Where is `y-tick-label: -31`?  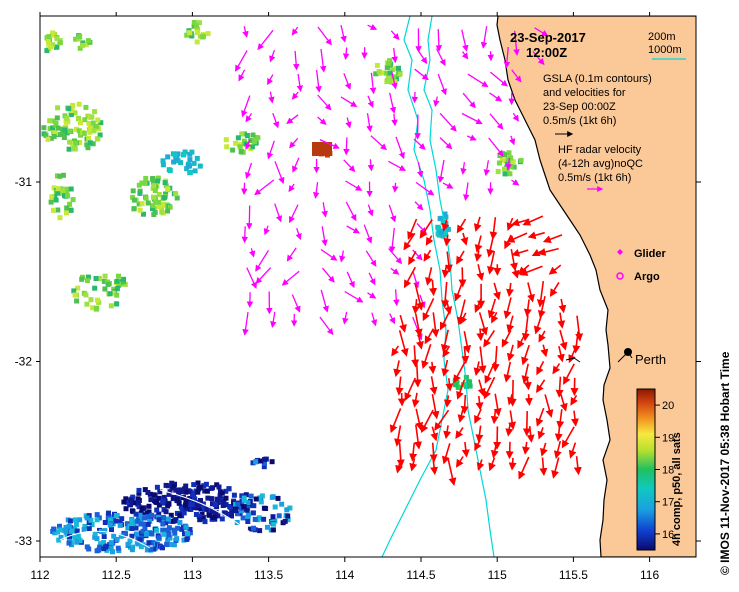
y-tick-label: -31 is located at coordinates (24, 182).